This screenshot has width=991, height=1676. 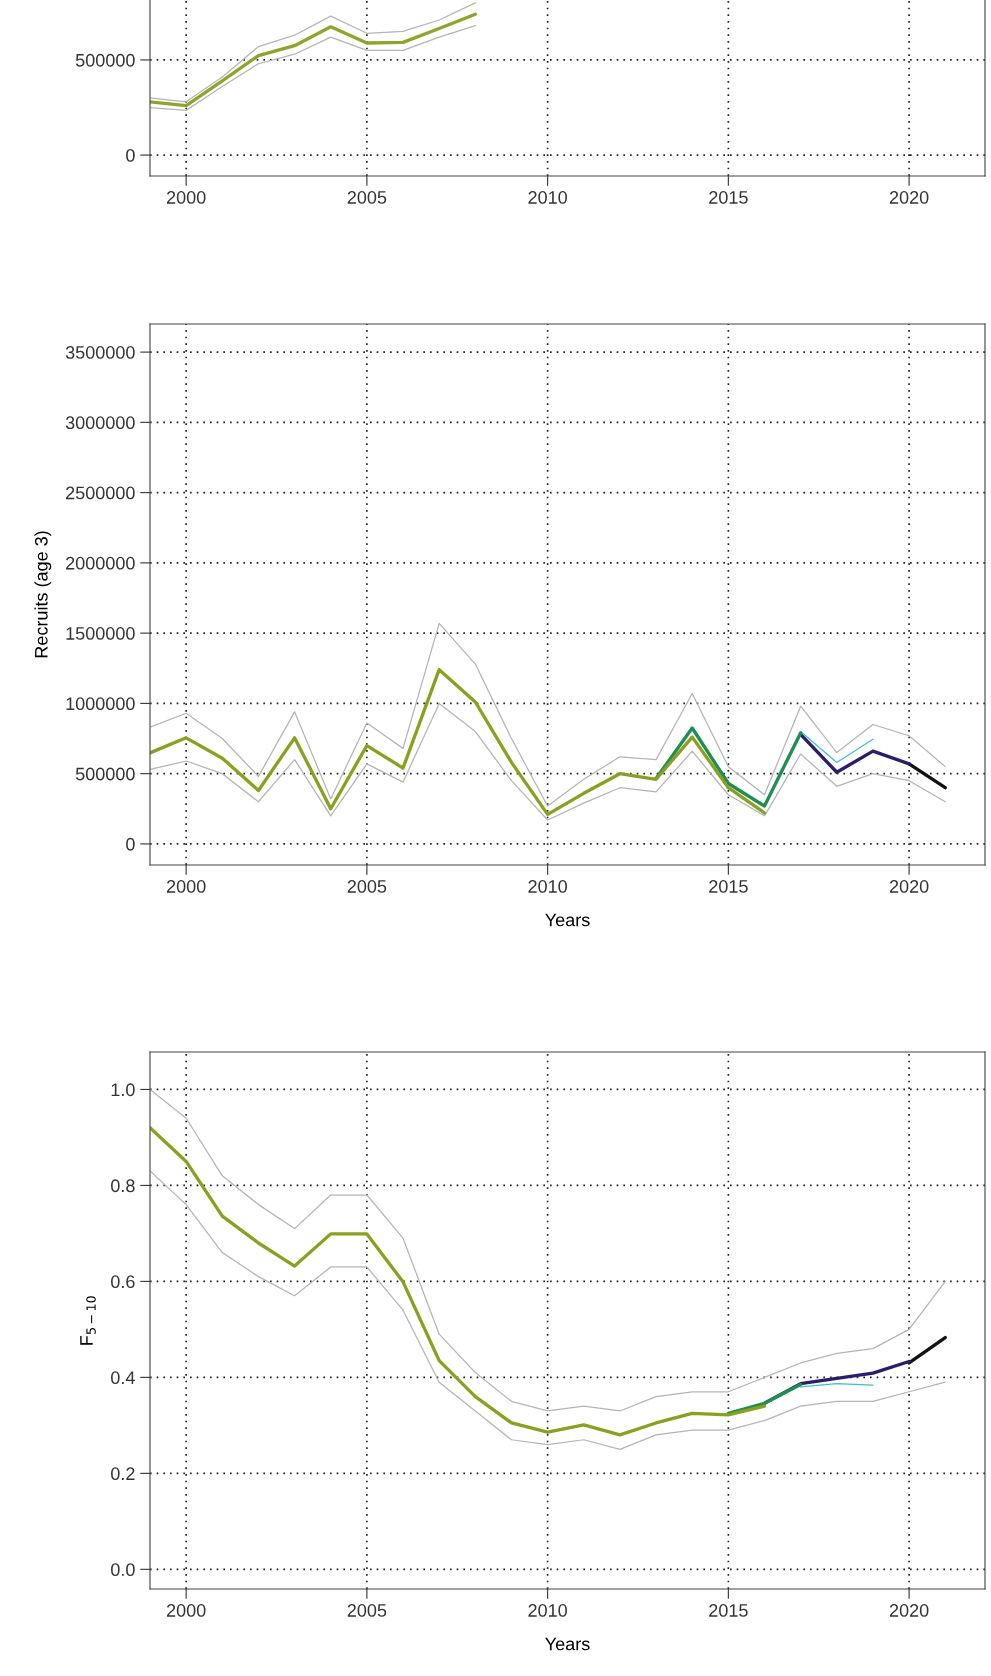 What do you see at coordinates (123, 1378) in the screenshot?
I see `y-tick-label: 0.4` at bounding box center [123, 1378].